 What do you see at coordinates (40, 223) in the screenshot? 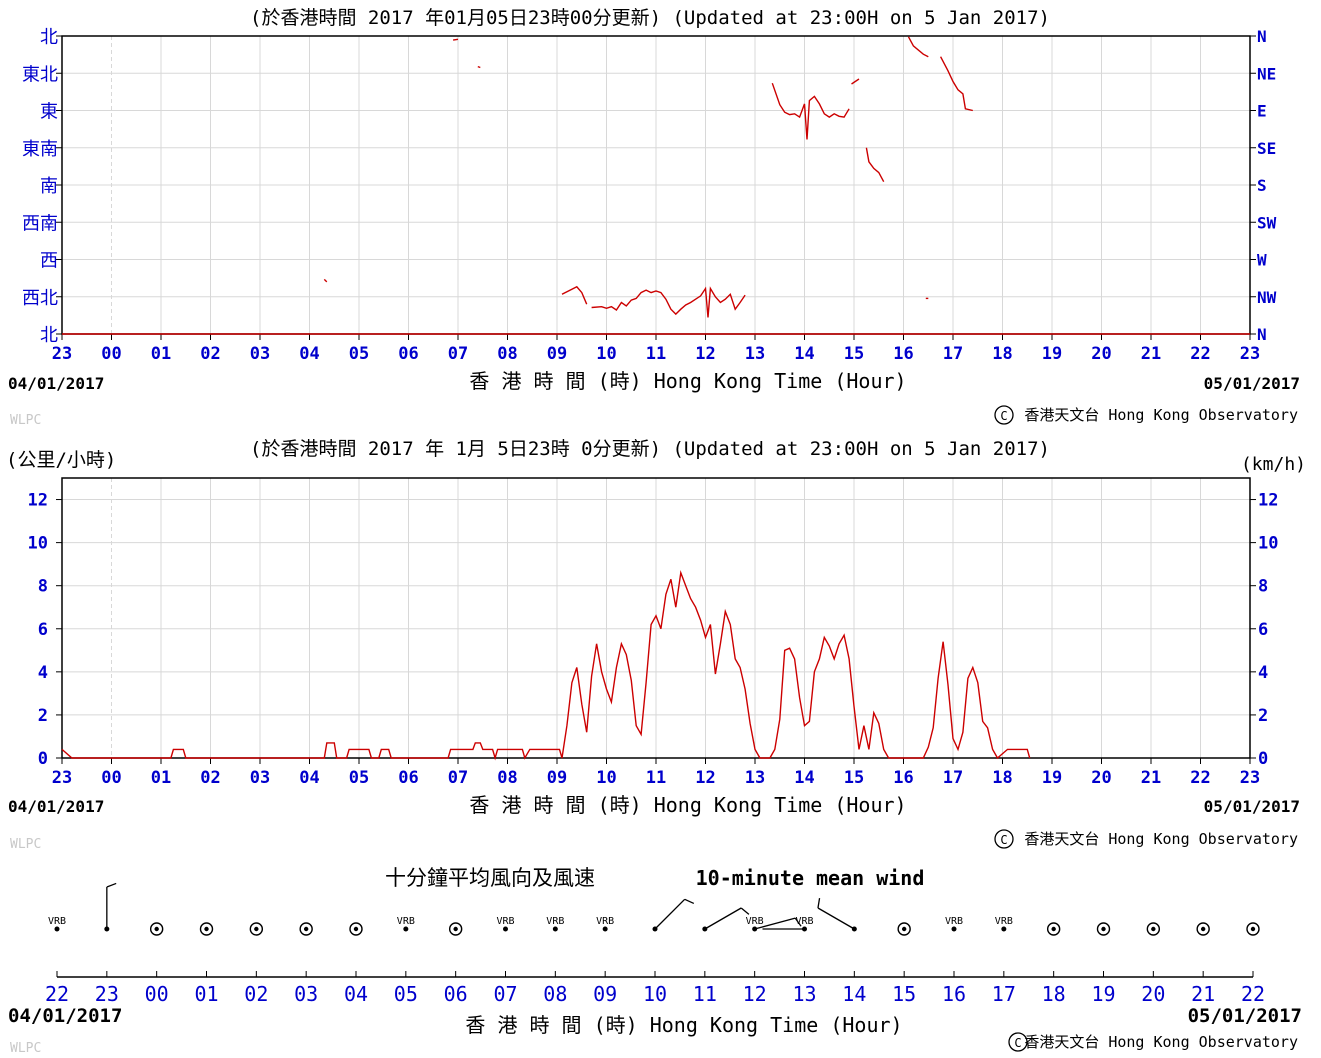
I see `direction-left-tick-label: 西南` at bounding box center [40, 223].